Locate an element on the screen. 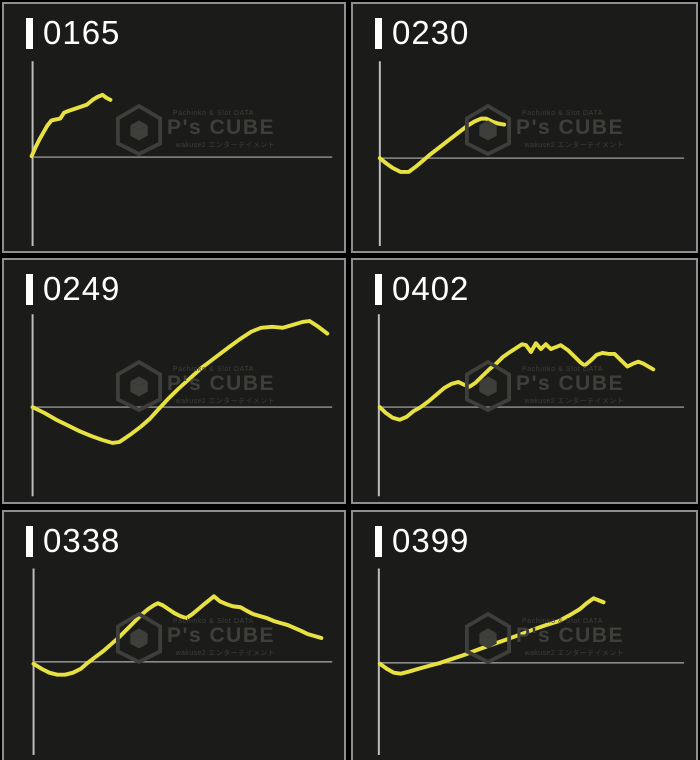 This screenshot has height=760, width=700. machine-number-label: 0230 is located at coordinates (422, 32).